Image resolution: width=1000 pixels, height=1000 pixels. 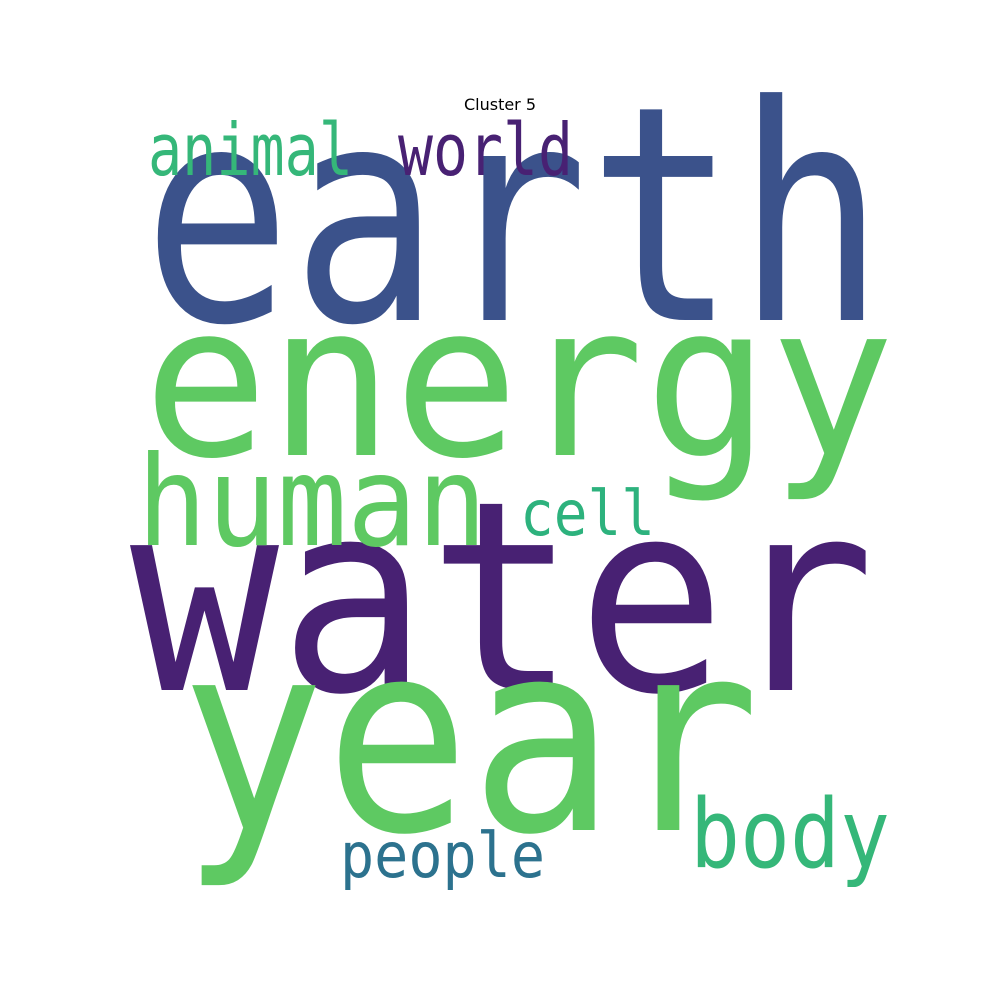 What do you see at coordinates (587, 513) in the screenshot?
I see `word-cell: cell` at bounding box center [587, 513].